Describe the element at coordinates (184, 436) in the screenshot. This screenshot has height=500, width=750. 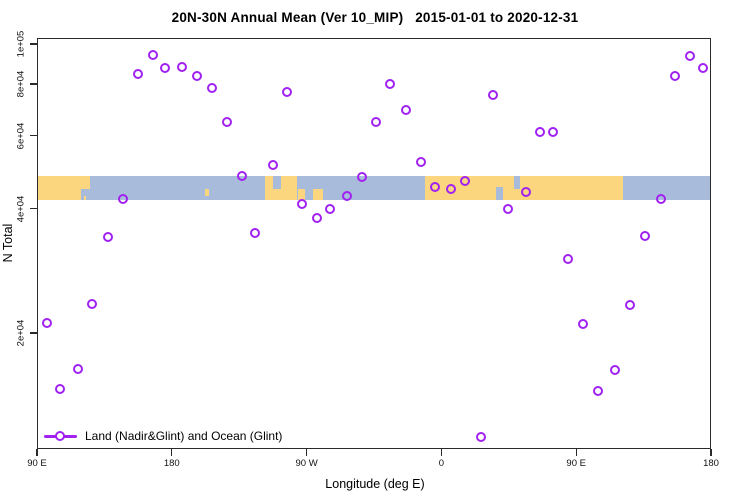
I see `legend-label: Land (Nadir&Glint) and Ocean (Glint)` at that location.